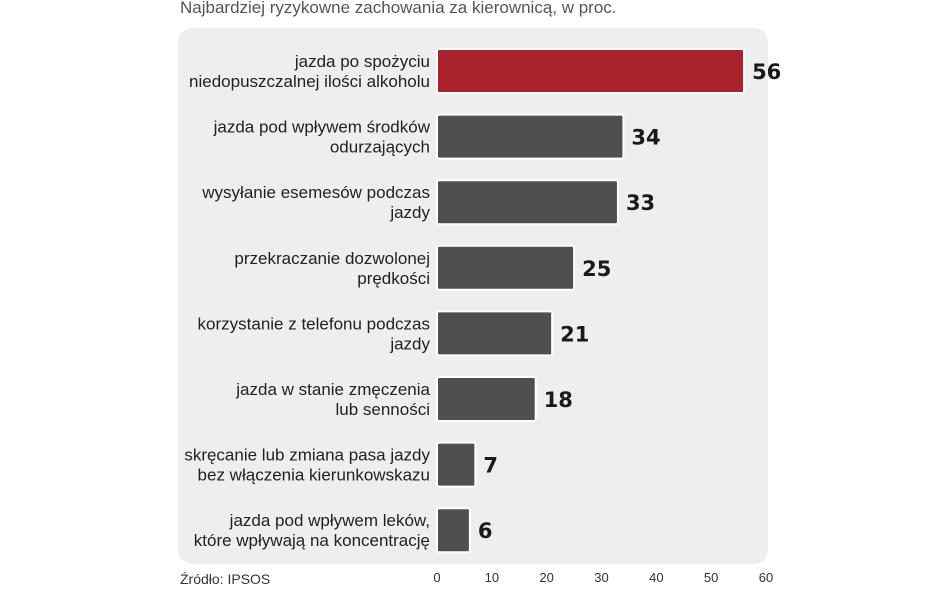 The image size is (948, 593). I want to click on category-label: jazda pod wpływem środków odurzających, so click(322, 137).